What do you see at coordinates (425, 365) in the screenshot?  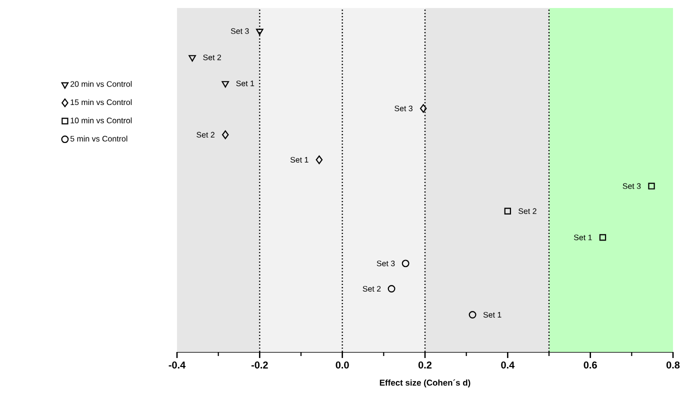 I see `x-tick-label: 0.2` at bounding box center [425, 365].